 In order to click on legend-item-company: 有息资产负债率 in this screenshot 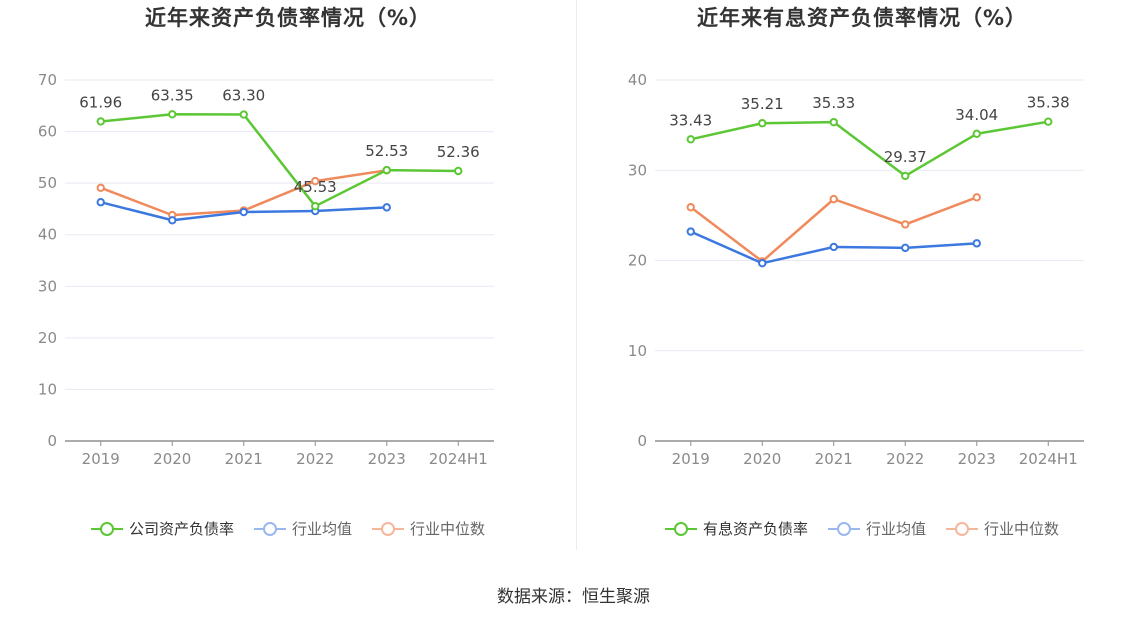, I will do `click(736, 528)`.